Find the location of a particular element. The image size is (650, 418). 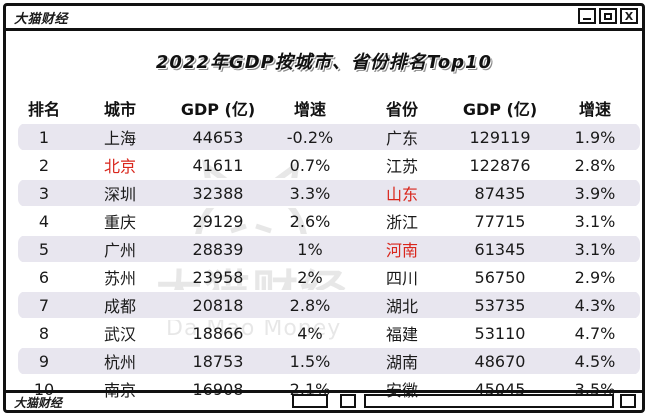

table-row: 1 上海 44653 -0.2% 广东 129119 1.9% is located at coordinates (329, 136).